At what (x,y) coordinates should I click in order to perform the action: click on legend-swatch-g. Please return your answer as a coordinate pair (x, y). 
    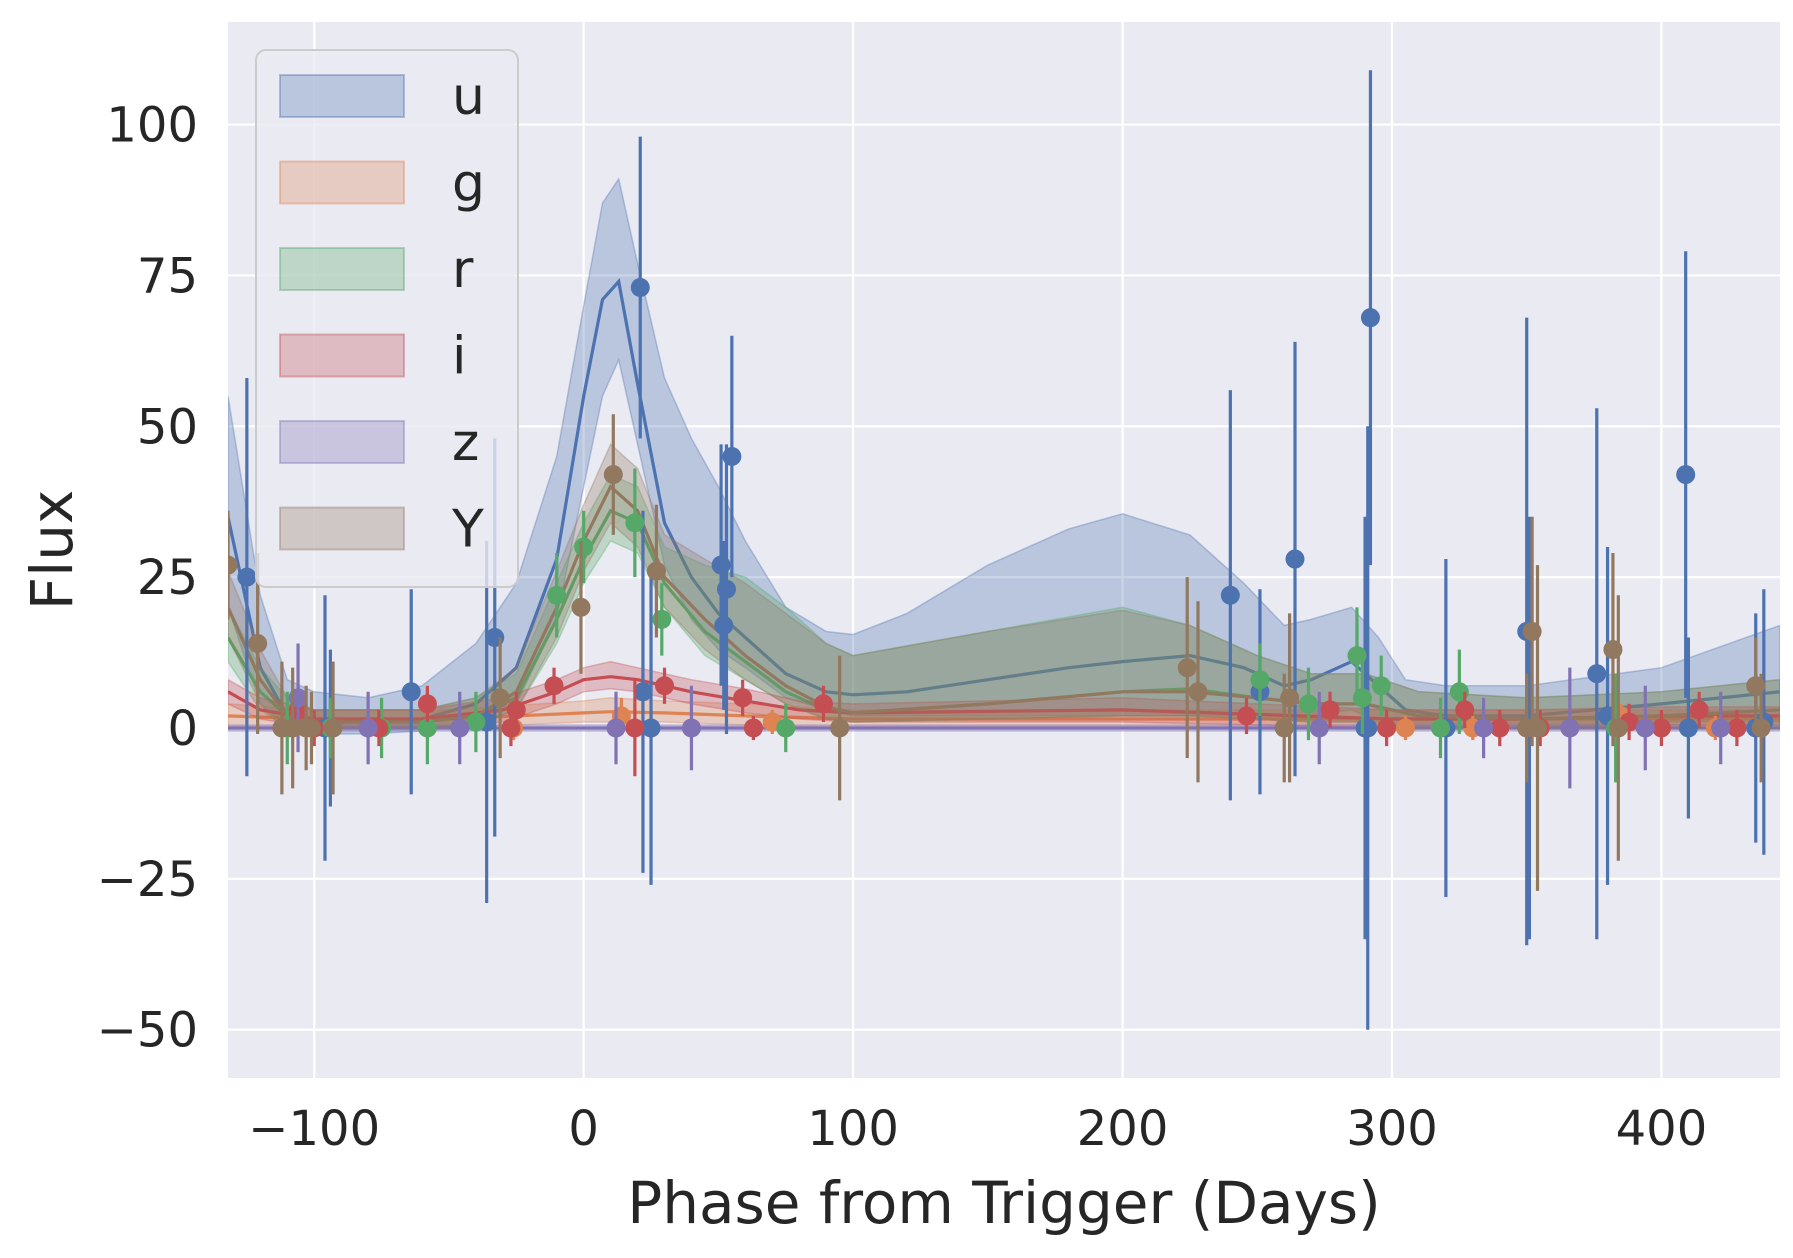
    Looking at the image, I should click on (342, 182).